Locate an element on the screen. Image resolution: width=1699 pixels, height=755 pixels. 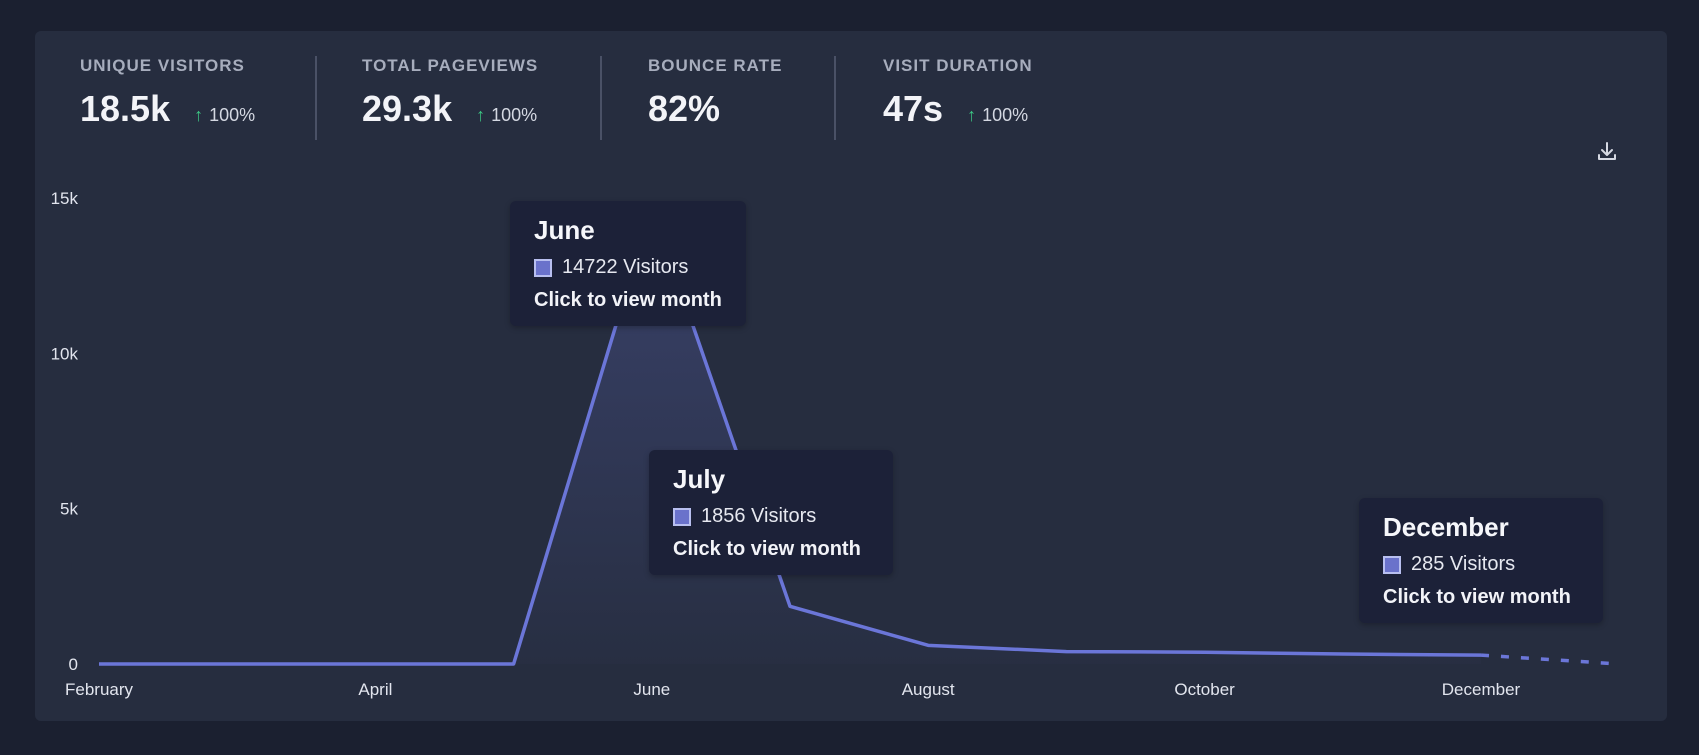
tooltip-july: July 1856 Visitors Click to view month is located at coordinates (771, 512).